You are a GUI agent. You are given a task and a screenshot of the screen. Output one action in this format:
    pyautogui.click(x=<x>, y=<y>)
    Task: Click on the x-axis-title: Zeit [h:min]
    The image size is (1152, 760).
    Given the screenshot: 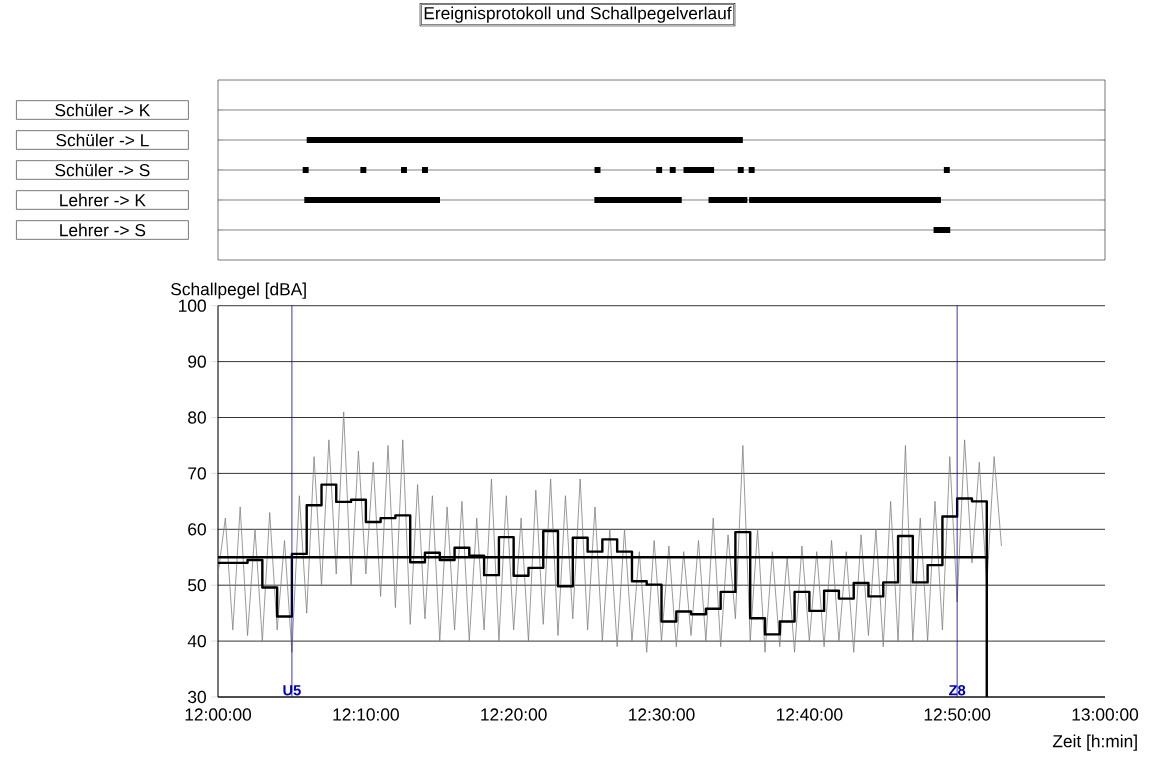 What is the action you would take?
    pyautogui.click(x=1094, y=742)
    